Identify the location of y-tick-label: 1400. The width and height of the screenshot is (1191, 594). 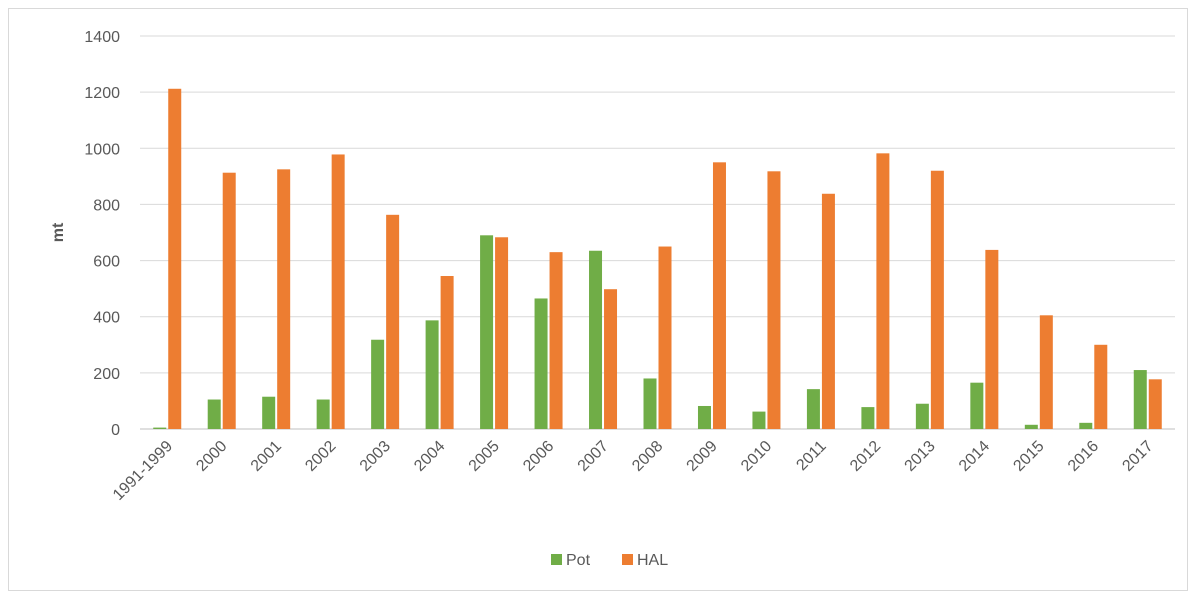
(102, 37).